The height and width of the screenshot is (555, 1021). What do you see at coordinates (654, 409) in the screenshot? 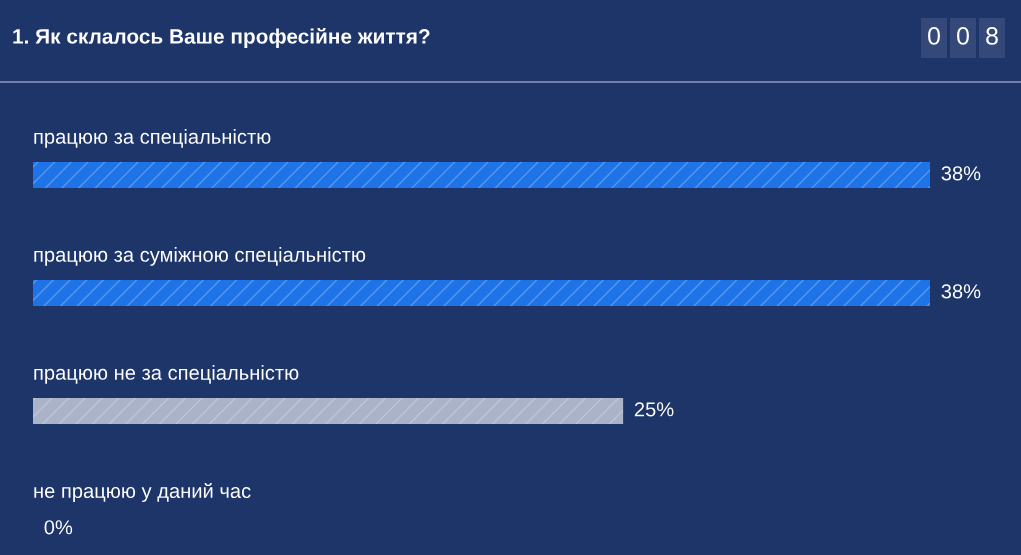
I see `data-label: 25%` at bounding box center [654, 409].